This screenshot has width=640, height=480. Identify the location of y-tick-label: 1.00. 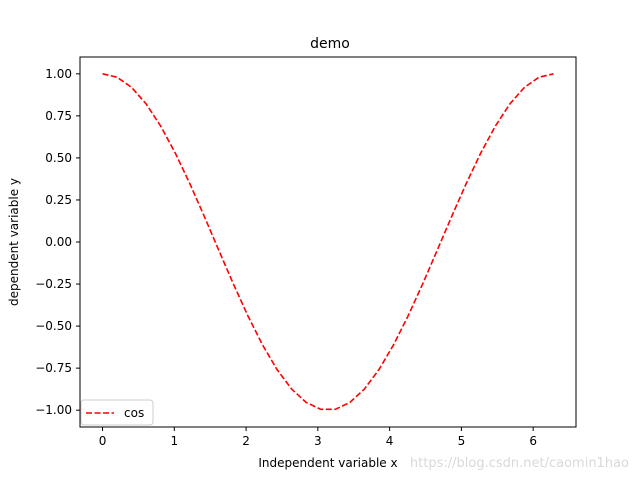
(58, 74).